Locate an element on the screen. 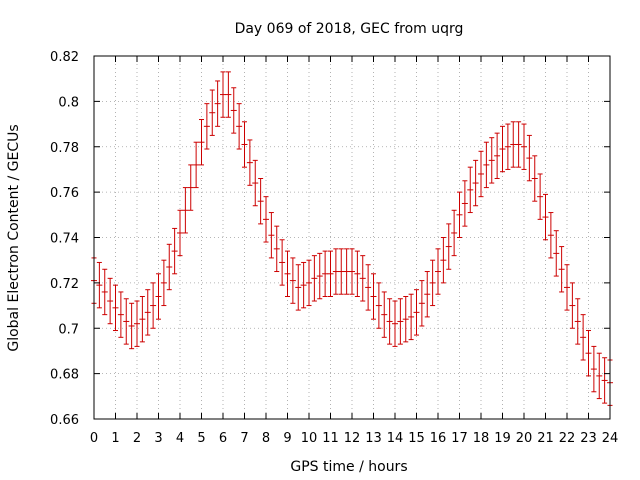  y-tick-label: 0.7 is located at coordinates (68, 329).